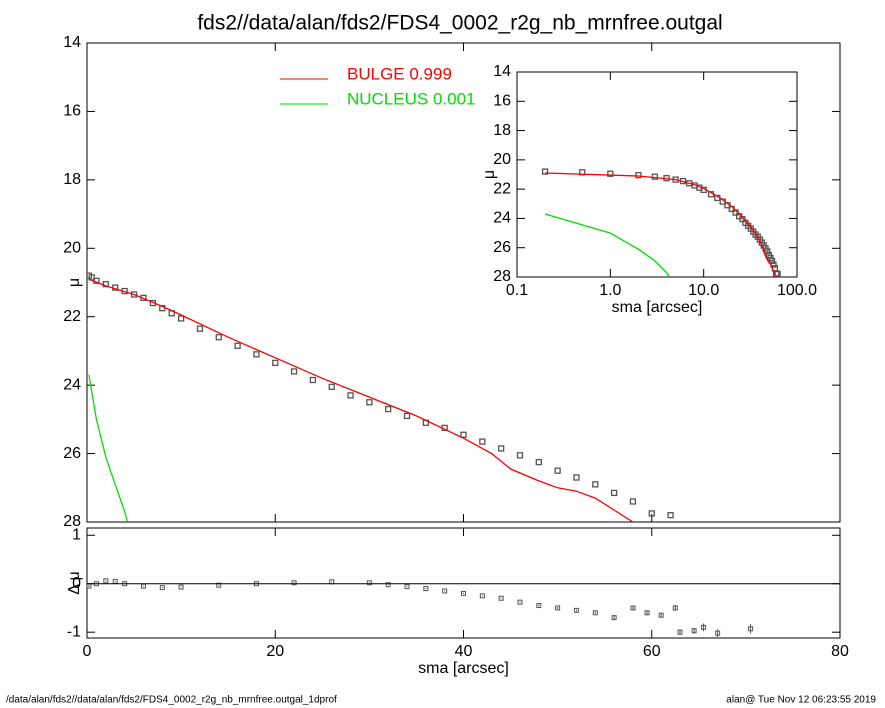  I want to click on y-axis-label: Δ μ, so click(74, 582).